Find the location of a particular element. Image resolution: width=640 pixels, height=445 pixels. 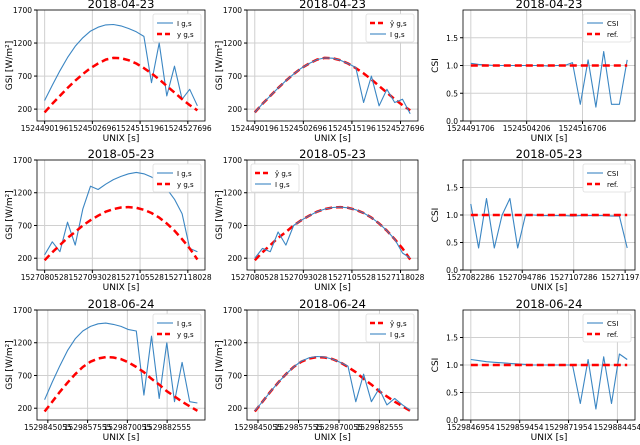

x-tick-label: 1527082286 is located at coordinates (471, 277).